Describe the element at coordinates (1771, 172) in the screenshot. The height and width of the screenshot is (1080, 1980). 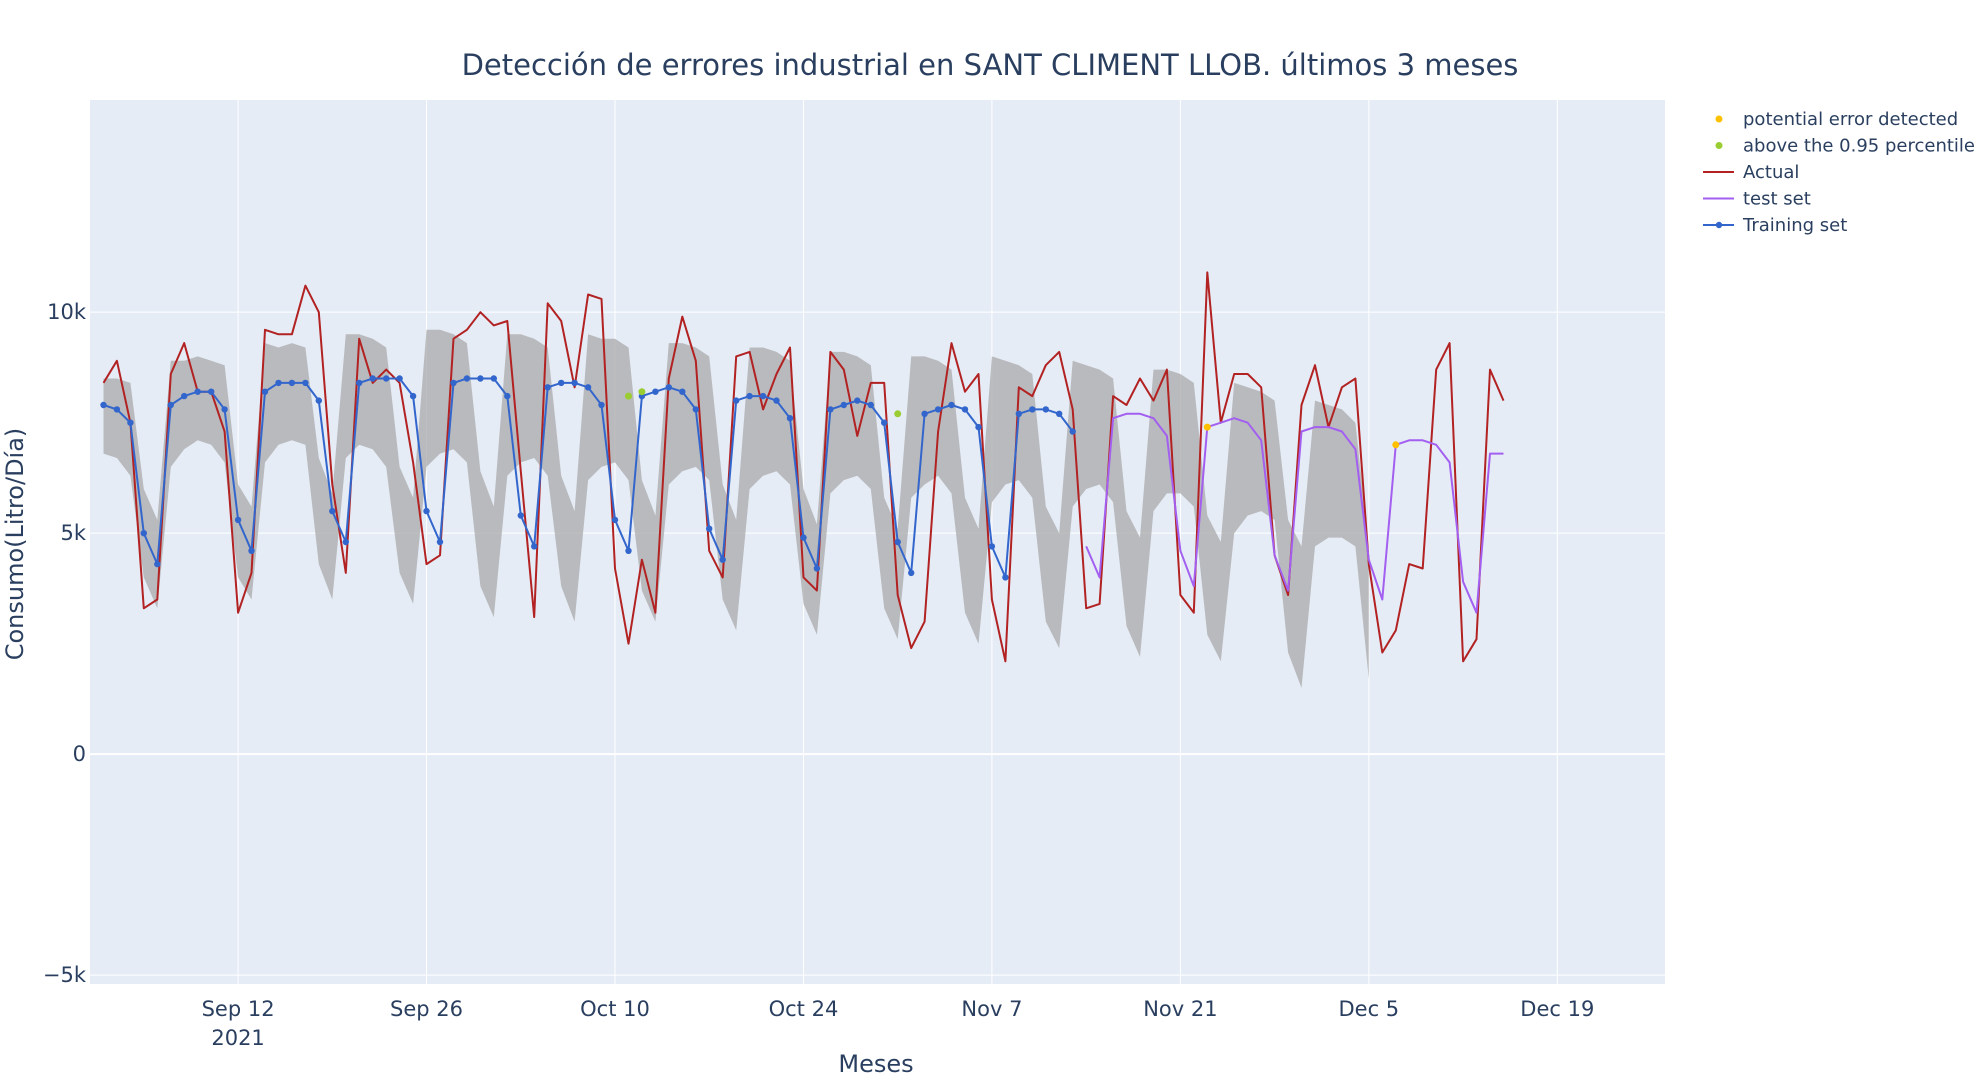
I see `legend-label: Actual` at that location.